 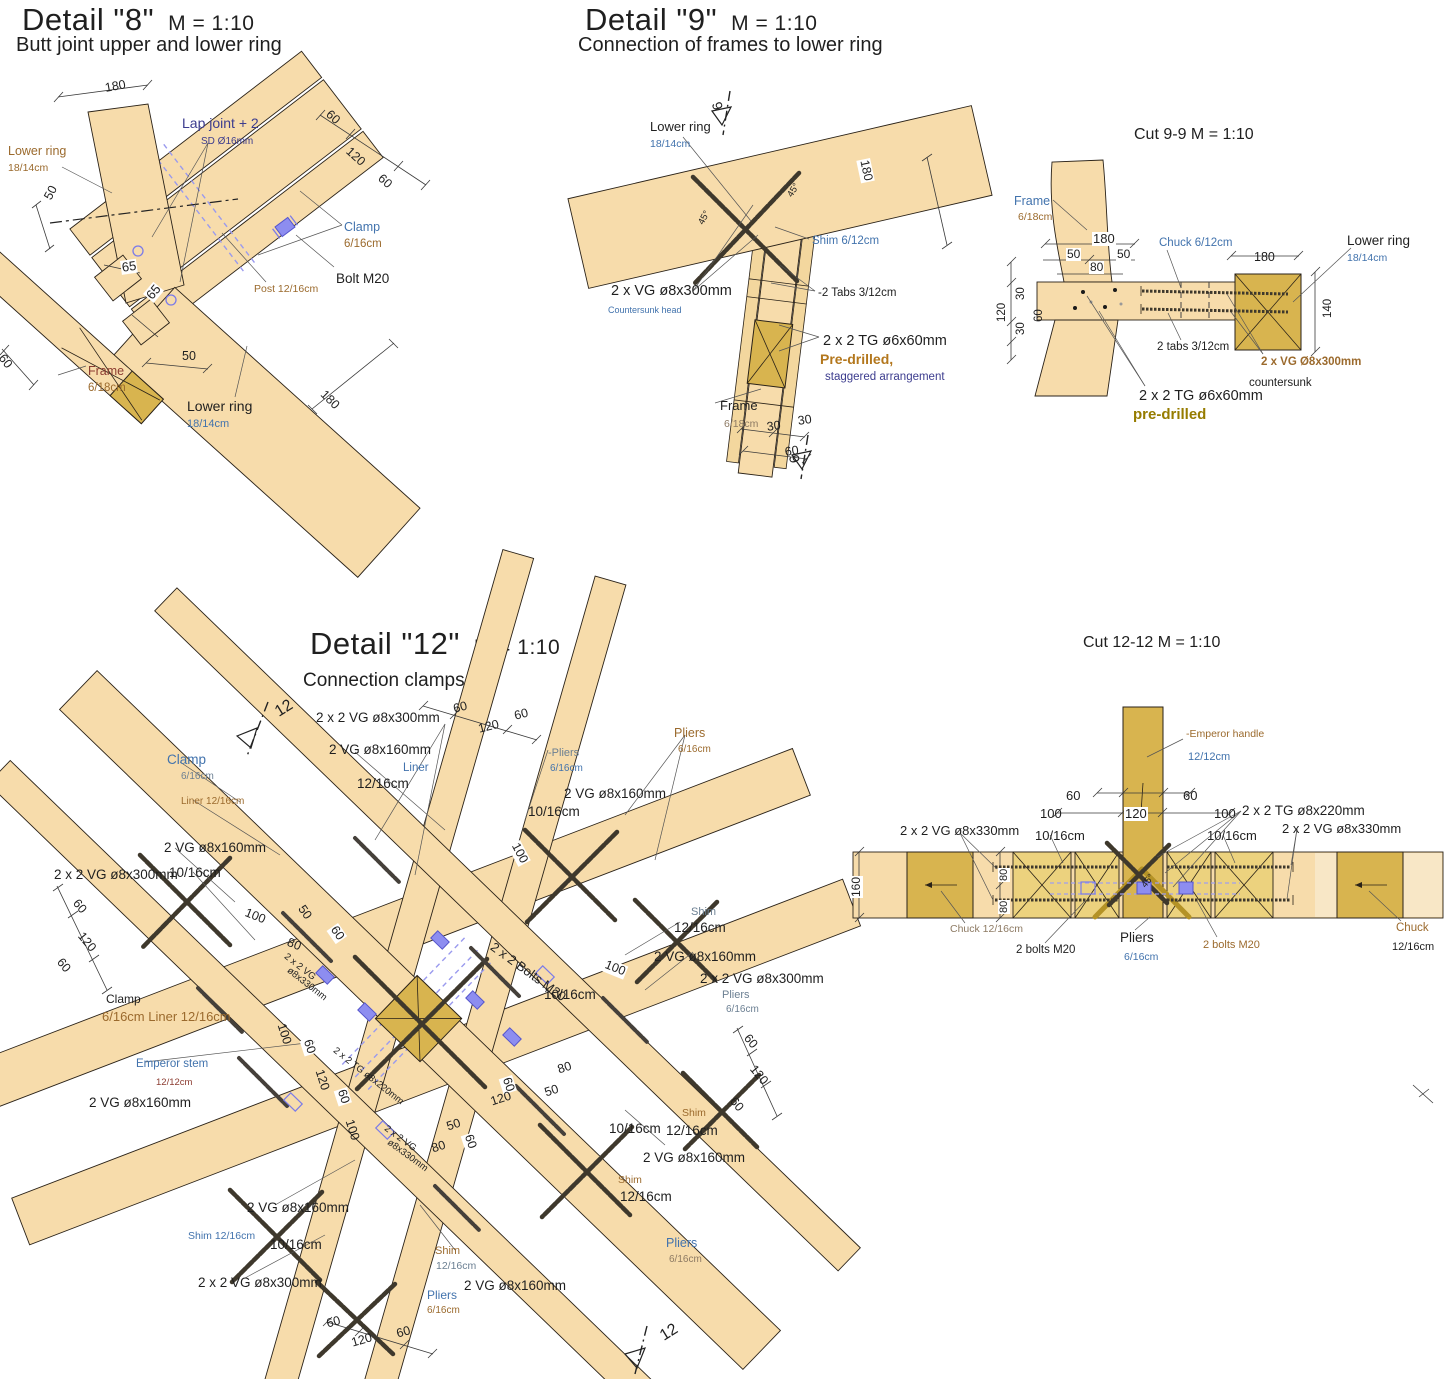 I want to click on single-screws, so click(x=422, y=1034).